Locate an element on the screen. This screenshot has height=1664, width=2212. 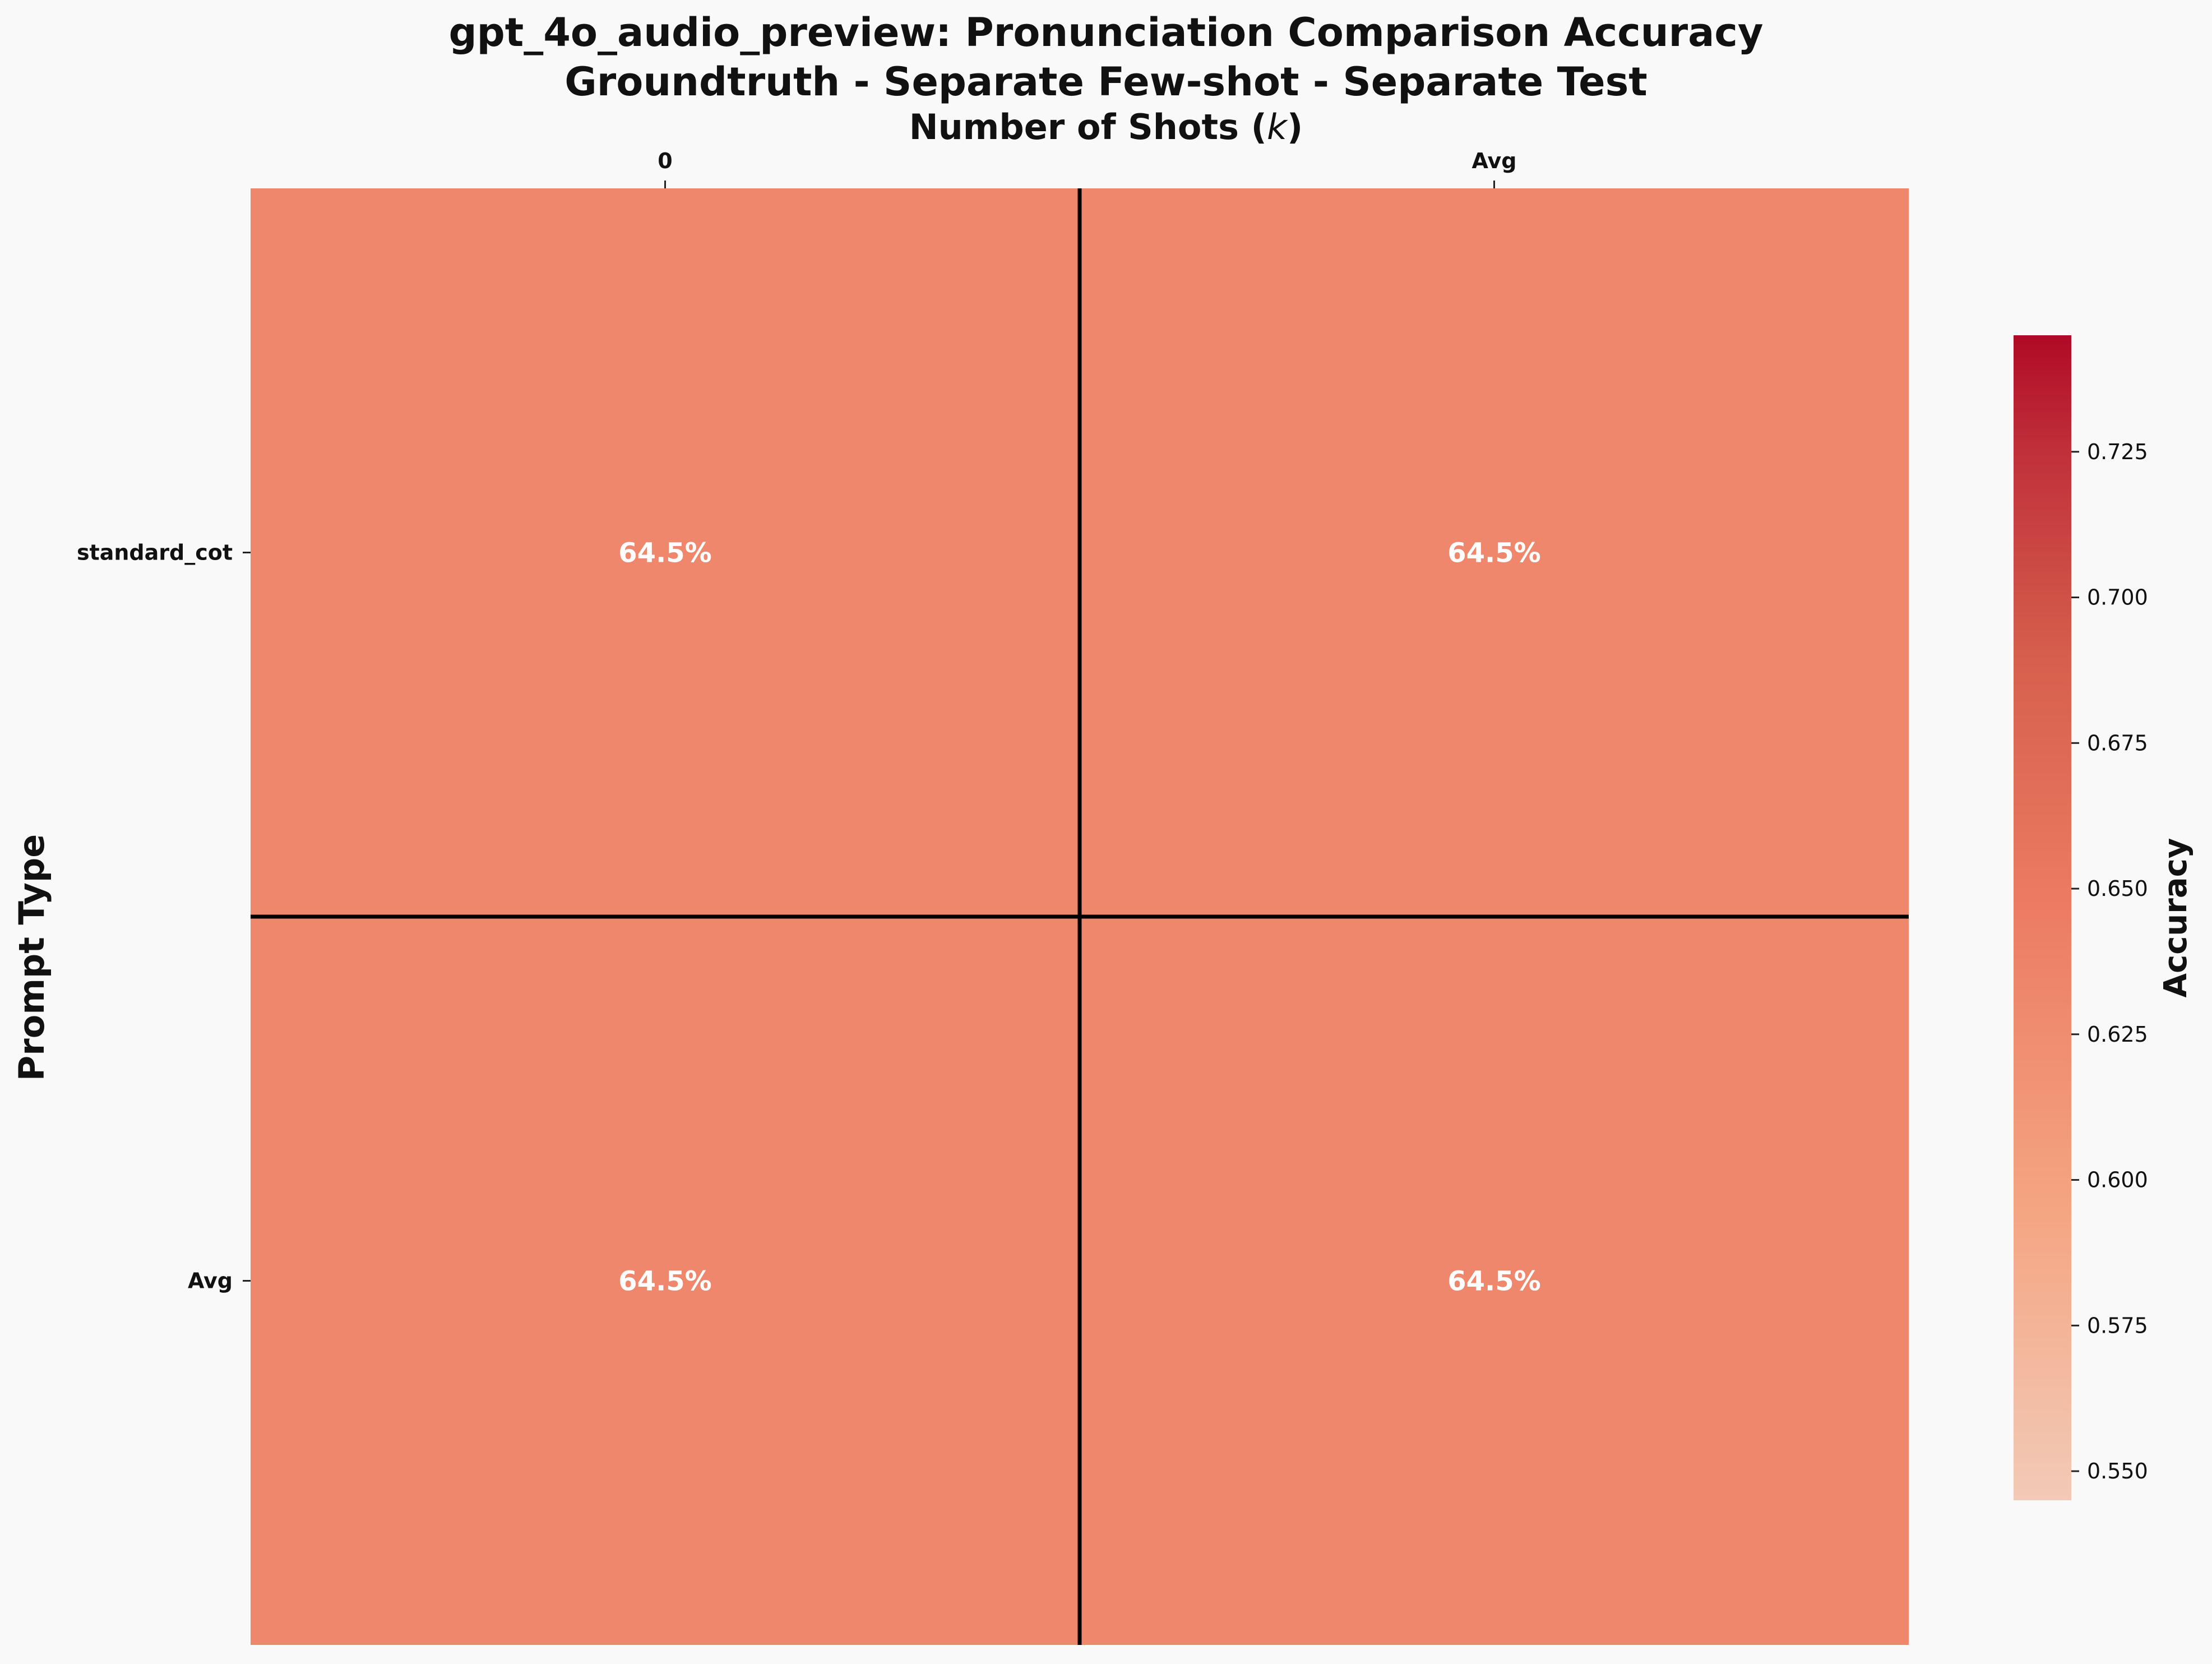
colorbar-tick-label: 0.575 is located at coordinates (2117, 1326).